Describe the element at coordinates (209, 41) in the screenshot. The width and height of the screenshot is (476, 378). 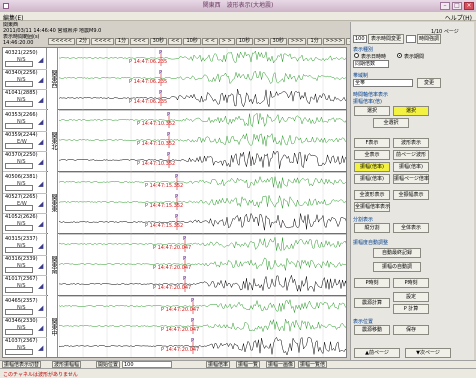
I see `toolbar-button-8: < <` at that location.